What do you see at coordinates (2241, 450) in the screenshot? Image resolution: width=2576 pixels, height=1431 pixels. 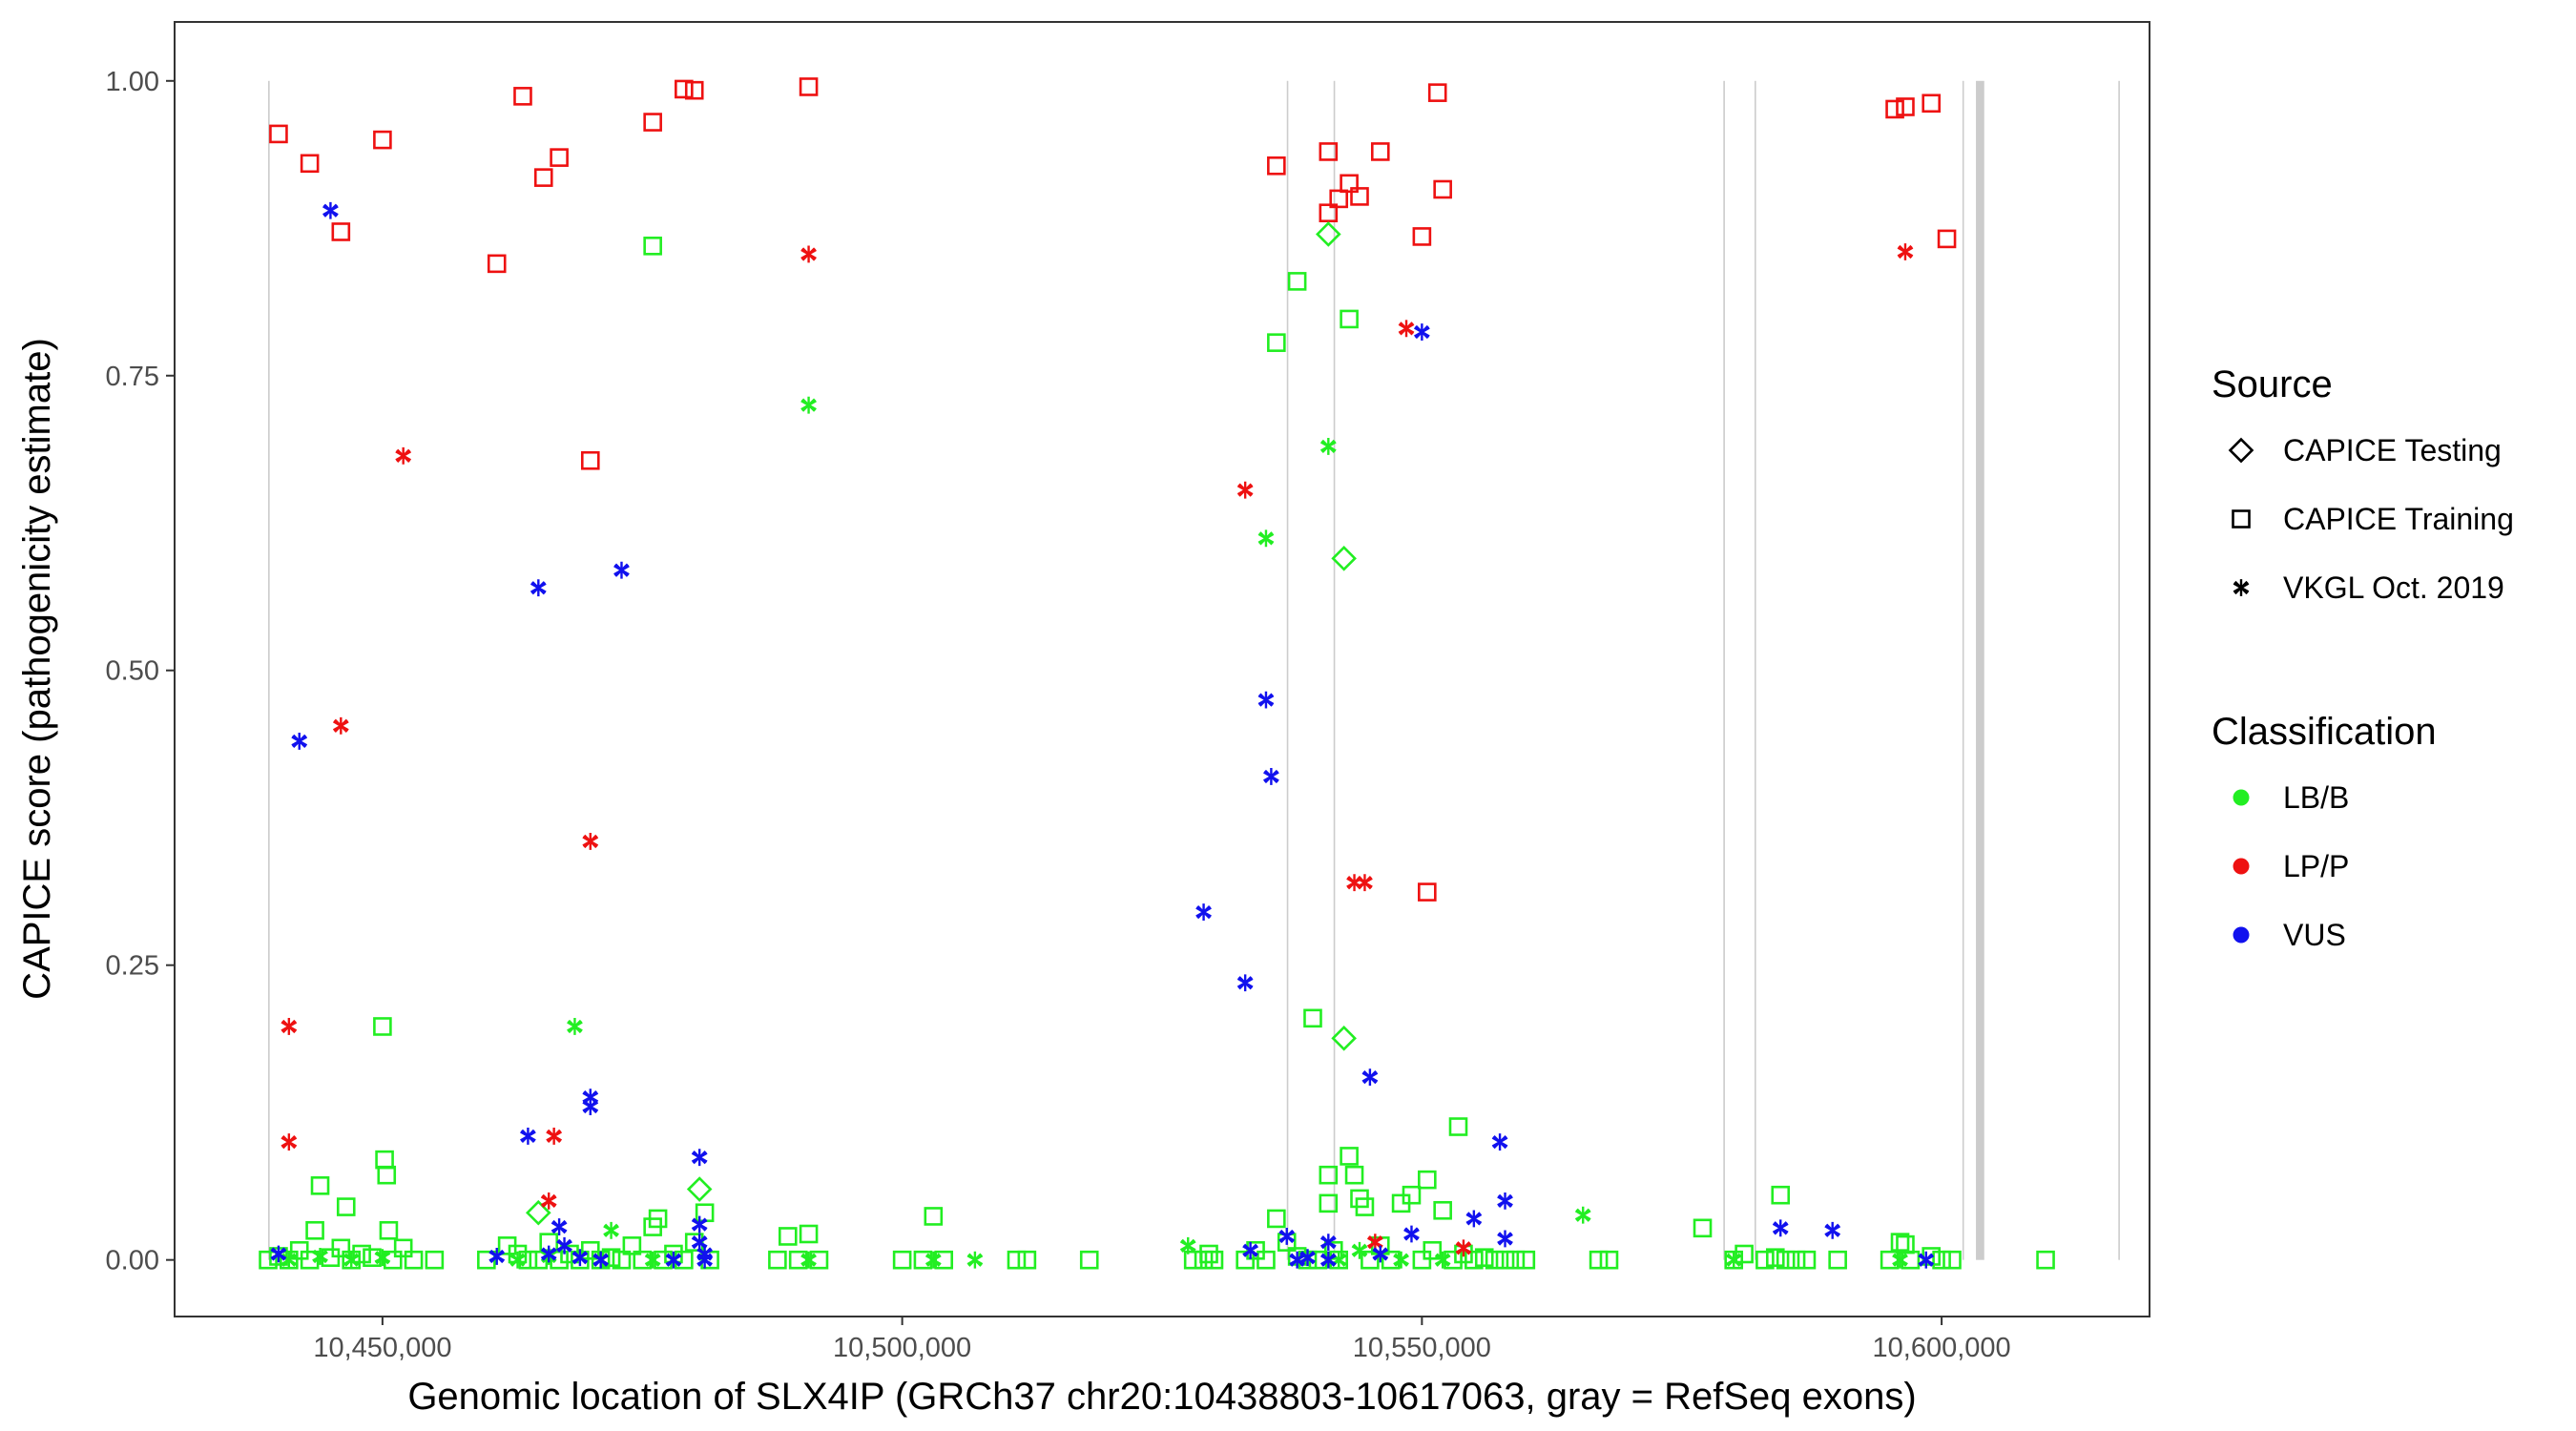 I see `legend-key-diamond` at bounding box center [2241, 450].